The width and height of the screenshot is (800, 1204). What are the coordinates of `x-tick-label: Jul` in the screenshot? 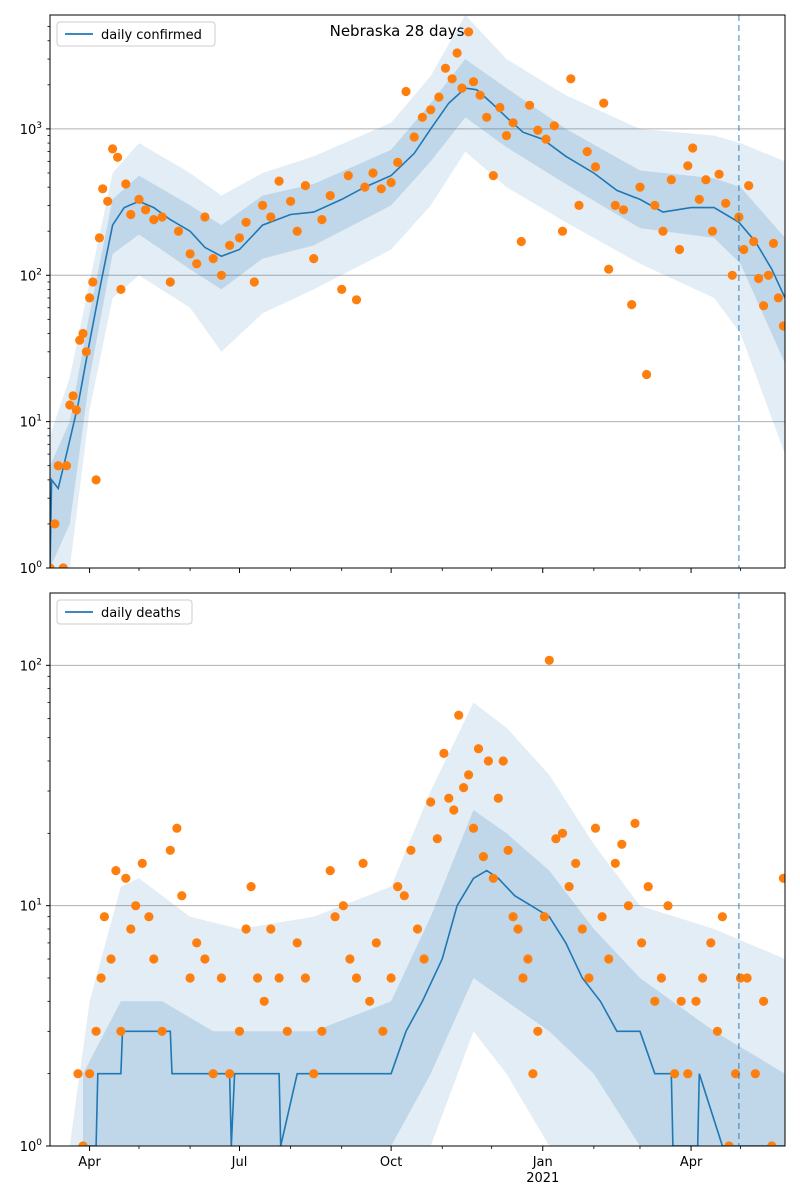 It's located at (239, 1162).